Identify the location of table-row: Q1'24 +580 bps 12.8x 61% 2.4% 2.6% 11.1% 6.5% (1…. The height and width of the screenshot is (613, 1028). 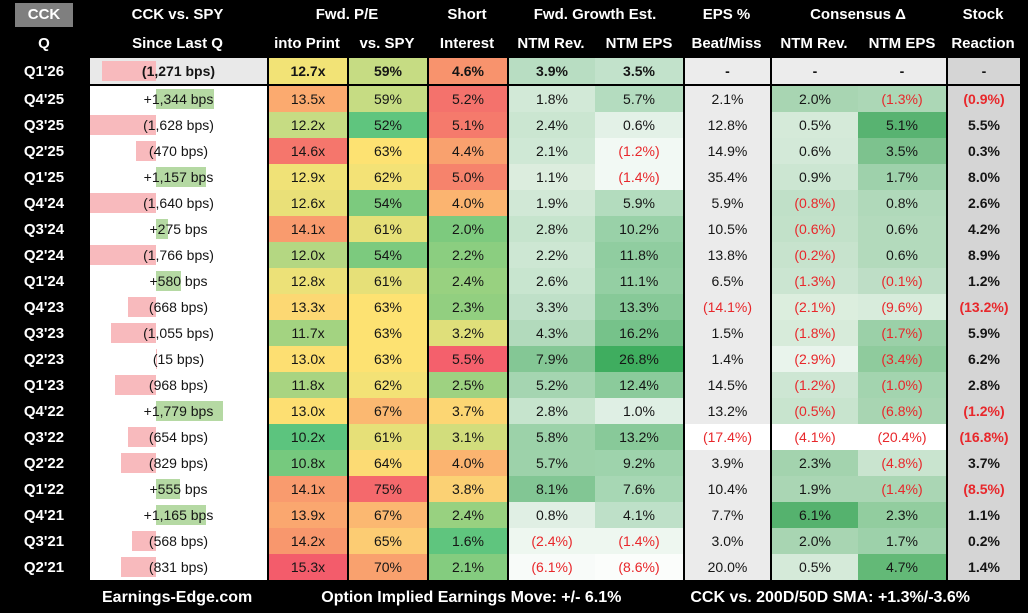
(514, 281).